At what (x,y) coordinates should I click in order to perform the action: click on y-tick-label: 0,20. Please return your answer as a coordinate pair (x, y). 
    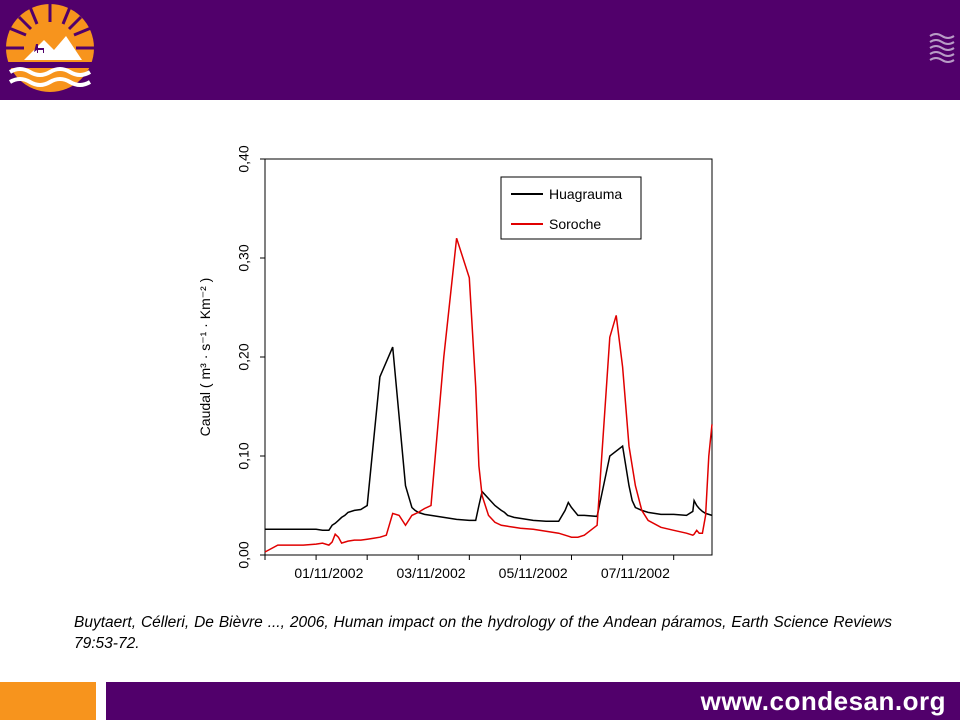
    Looking at the image, I should click on (244, 356).